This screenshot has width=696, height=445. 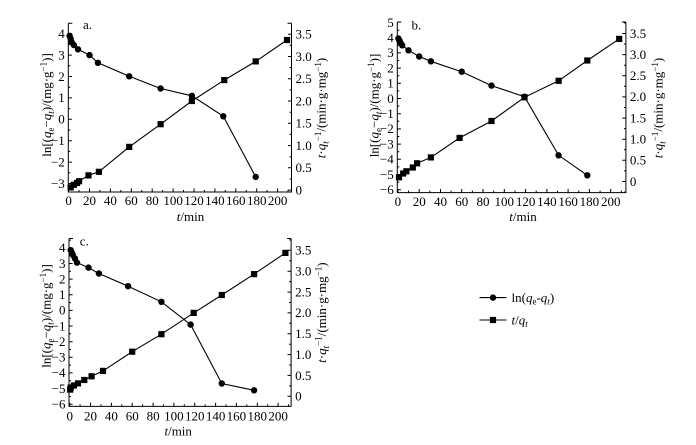 What do you see at coordinates (390, 22) in the screenshot?
I see `svg-text: 5` at bounding box center [390, 22].